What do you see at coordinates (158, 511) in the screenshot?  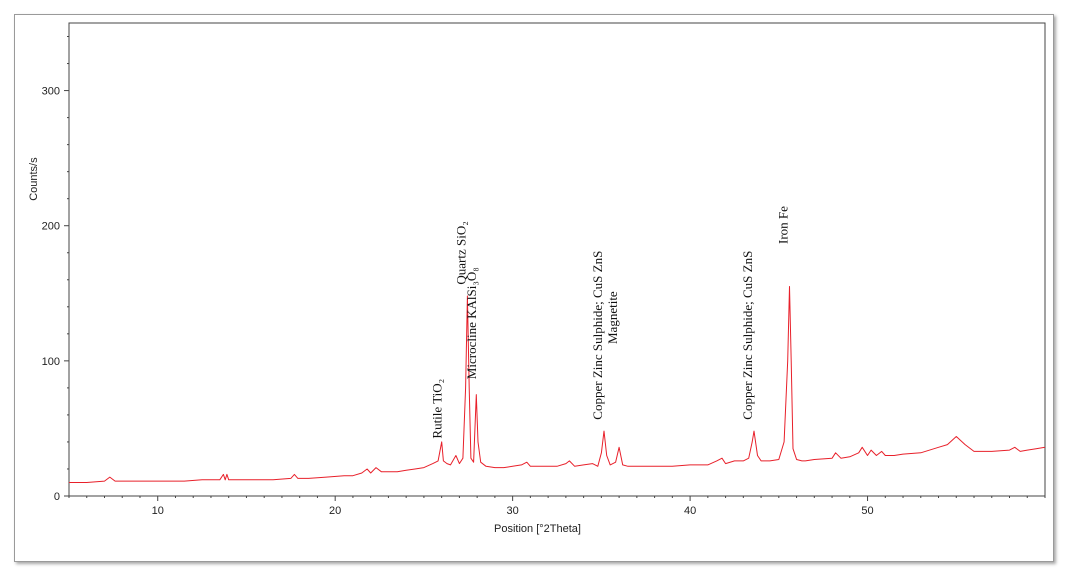 I see `x-tick-label: 10` at bounding box center [158, 511].